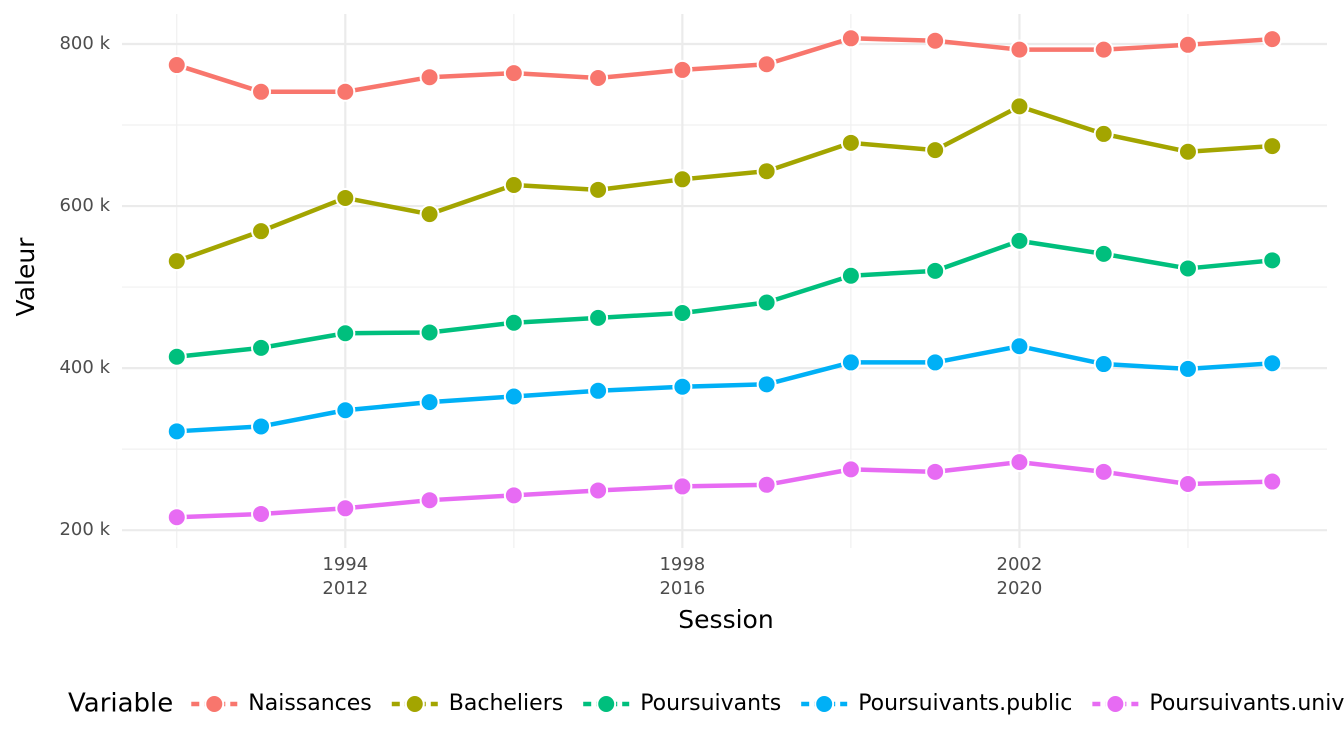 The width and height of the screenshot is (1344, 756). What do you see at coordinates (965, 703) in the screenshot?
I see `legend-label: Poursuivants.public` at bounding box center [965, 703].